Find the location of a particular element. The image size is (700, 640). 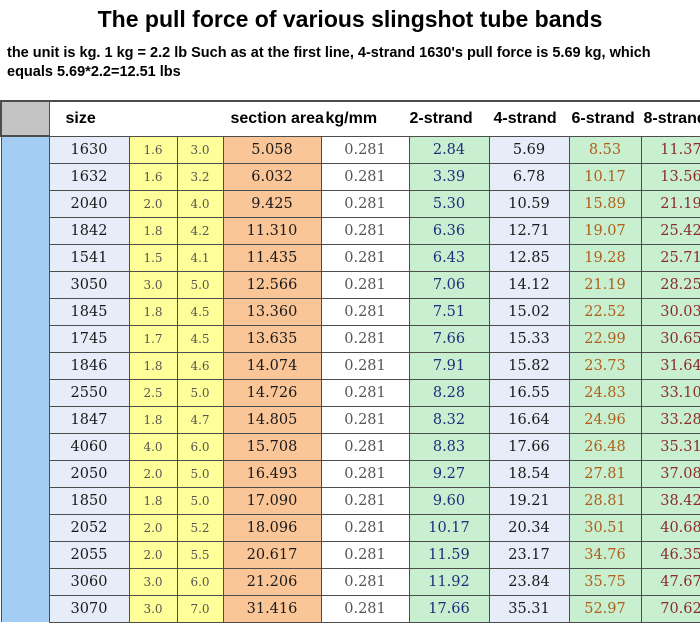

cell-8-strand: 38.42 is located at coordinates (670, 500).